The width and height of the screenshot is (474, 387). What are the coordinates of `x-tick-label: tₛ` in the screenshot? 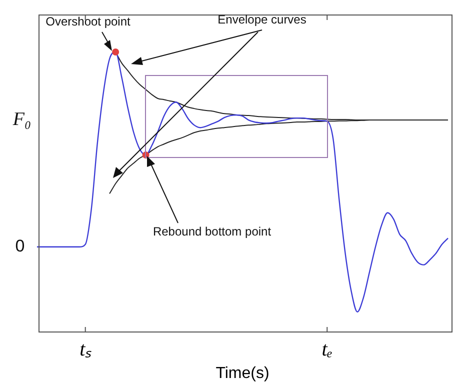 It's located at (86, 349).